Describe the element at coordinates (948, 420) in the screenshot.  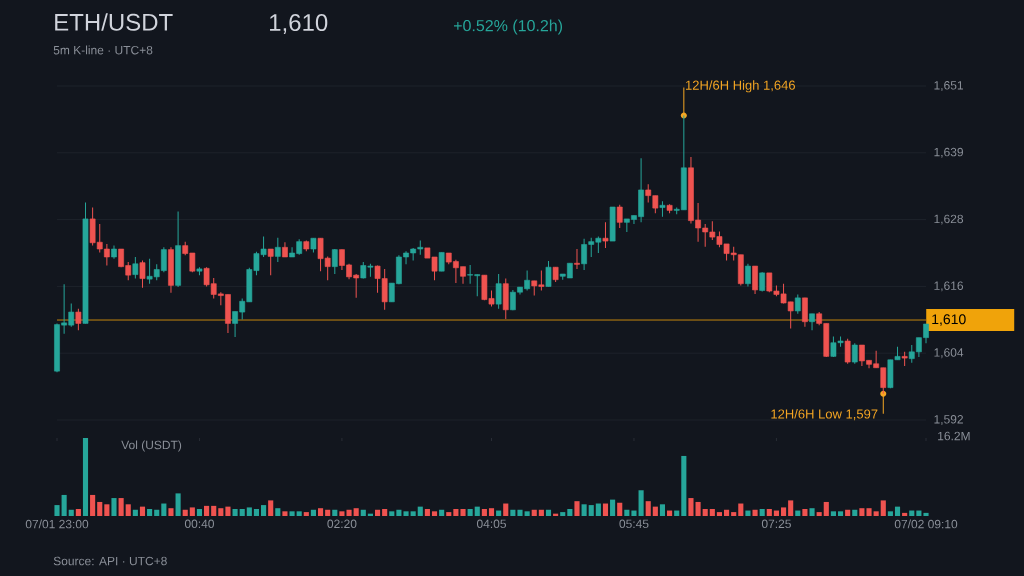
I see `y-tick-label: 1,592` at that location.